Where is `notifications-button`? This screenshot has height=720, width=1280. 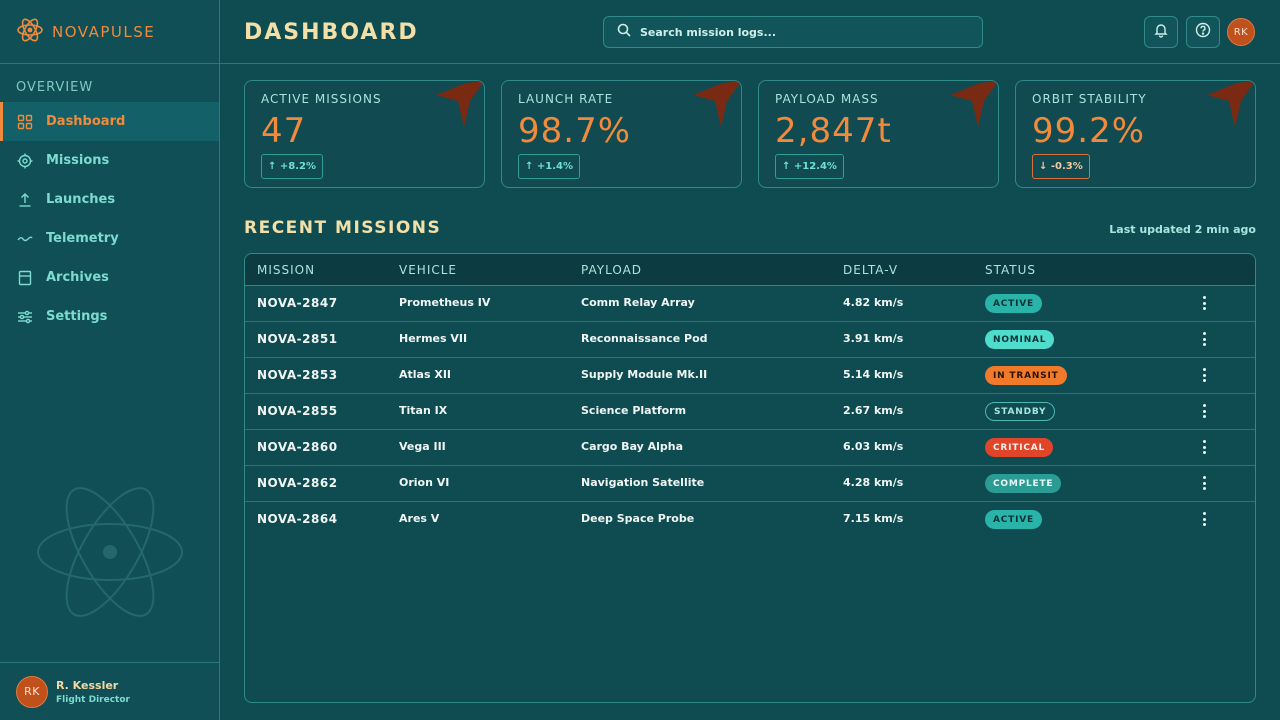 notifications-button is located at coordinates (1161, 32).